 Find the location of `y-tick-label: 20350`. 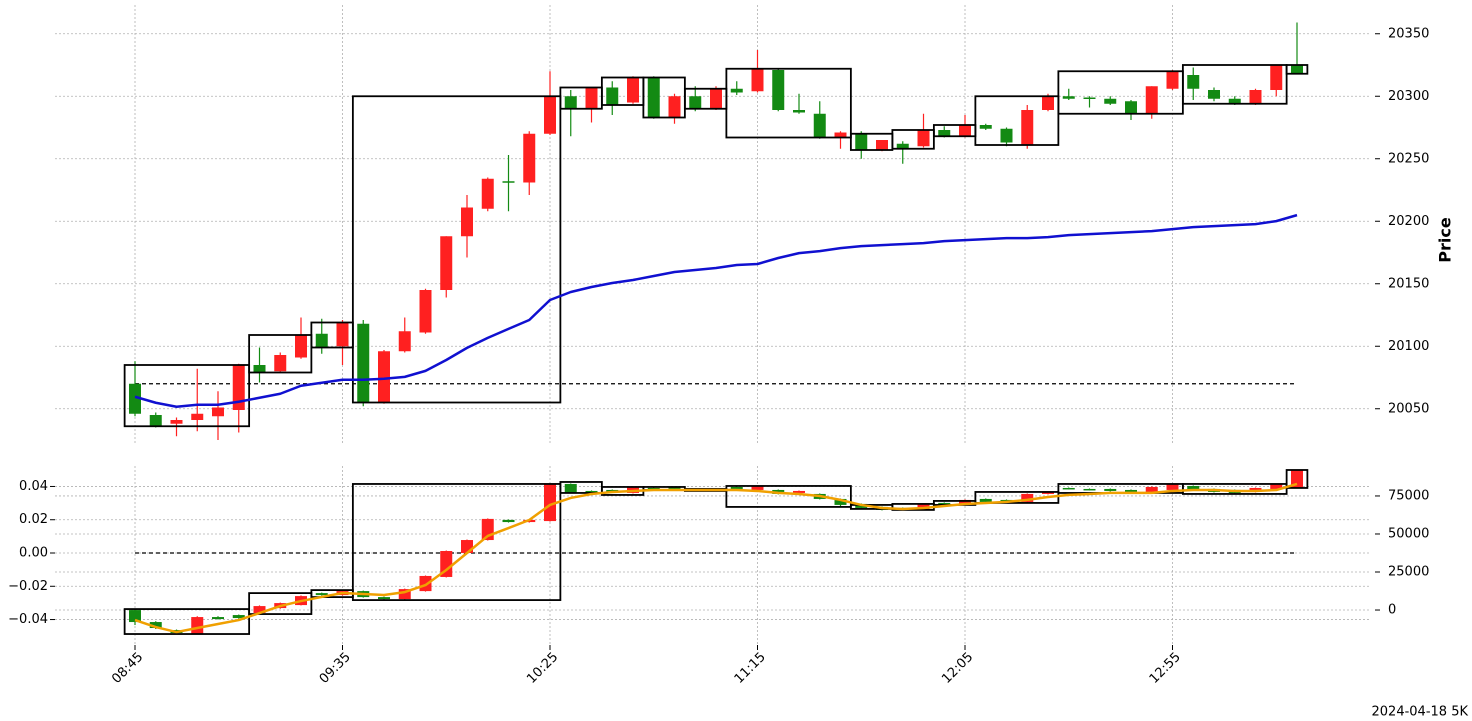

y-tick-label: 20350 is located at coordinates (1408, 33).